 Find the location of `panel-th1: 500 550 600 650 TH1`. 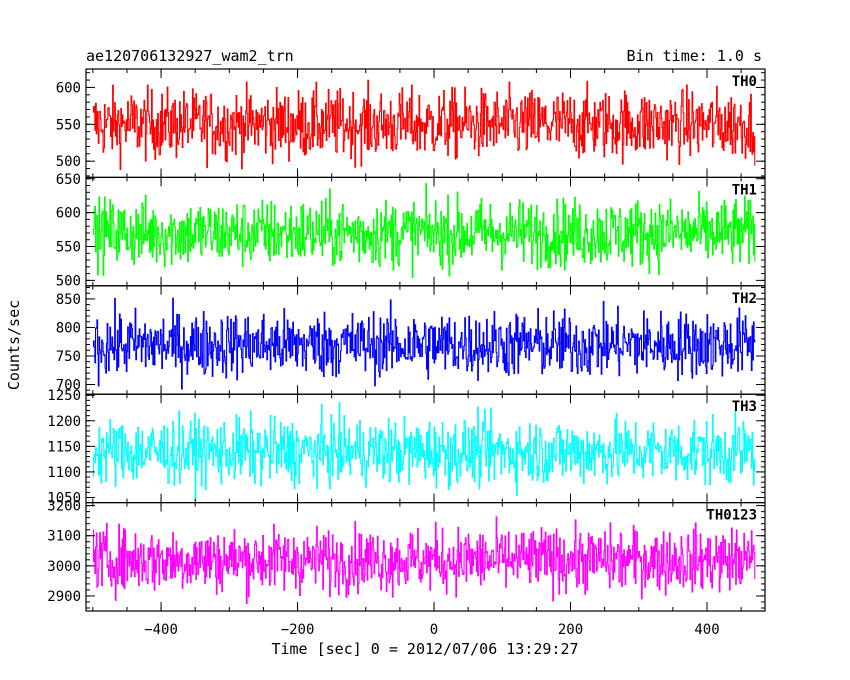

panel-th1: 500 550 600 650 TH1 is located at coordinates (411, 230).